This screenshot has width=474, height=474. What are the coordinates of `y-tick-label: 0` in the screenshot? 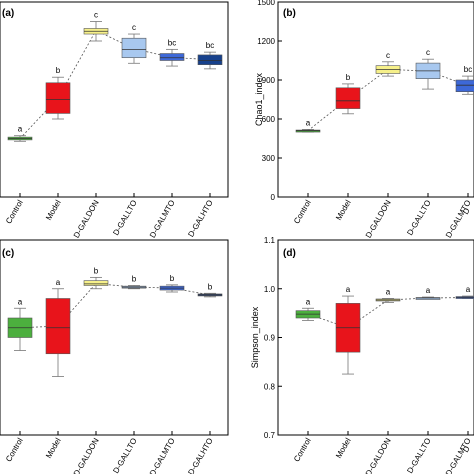 It's located at (273, 197).